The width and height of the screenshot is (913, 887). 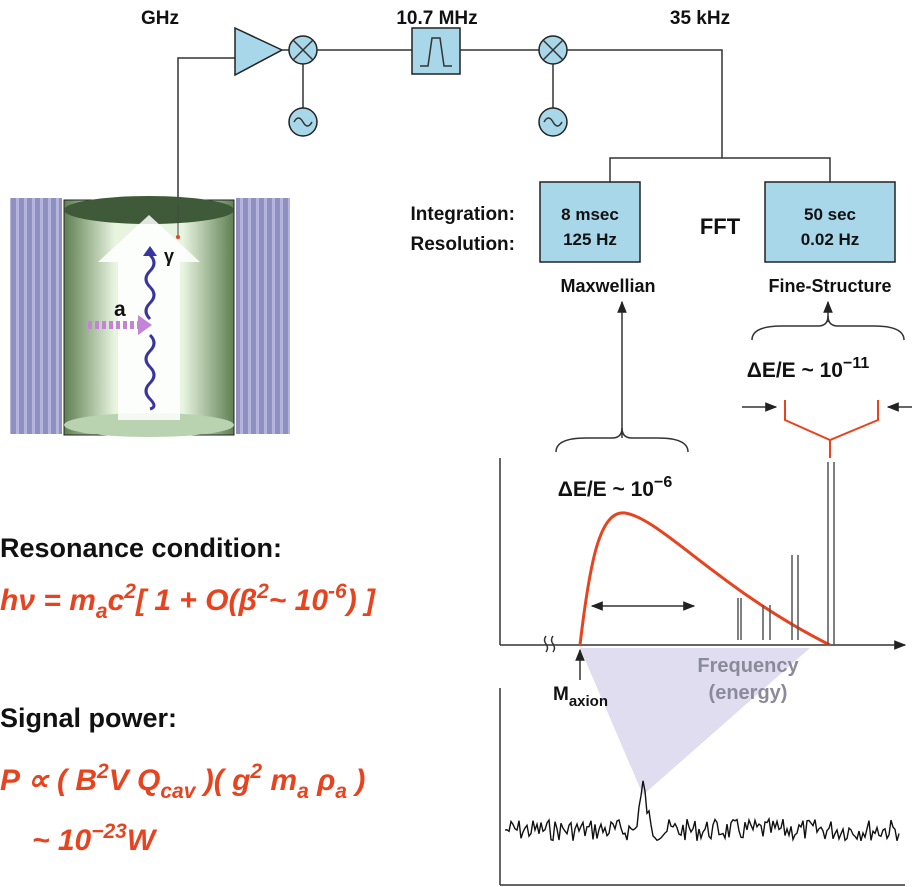 I want to click on width-label: ΔE/E ~ 10−6, so click(x=615, y=487).